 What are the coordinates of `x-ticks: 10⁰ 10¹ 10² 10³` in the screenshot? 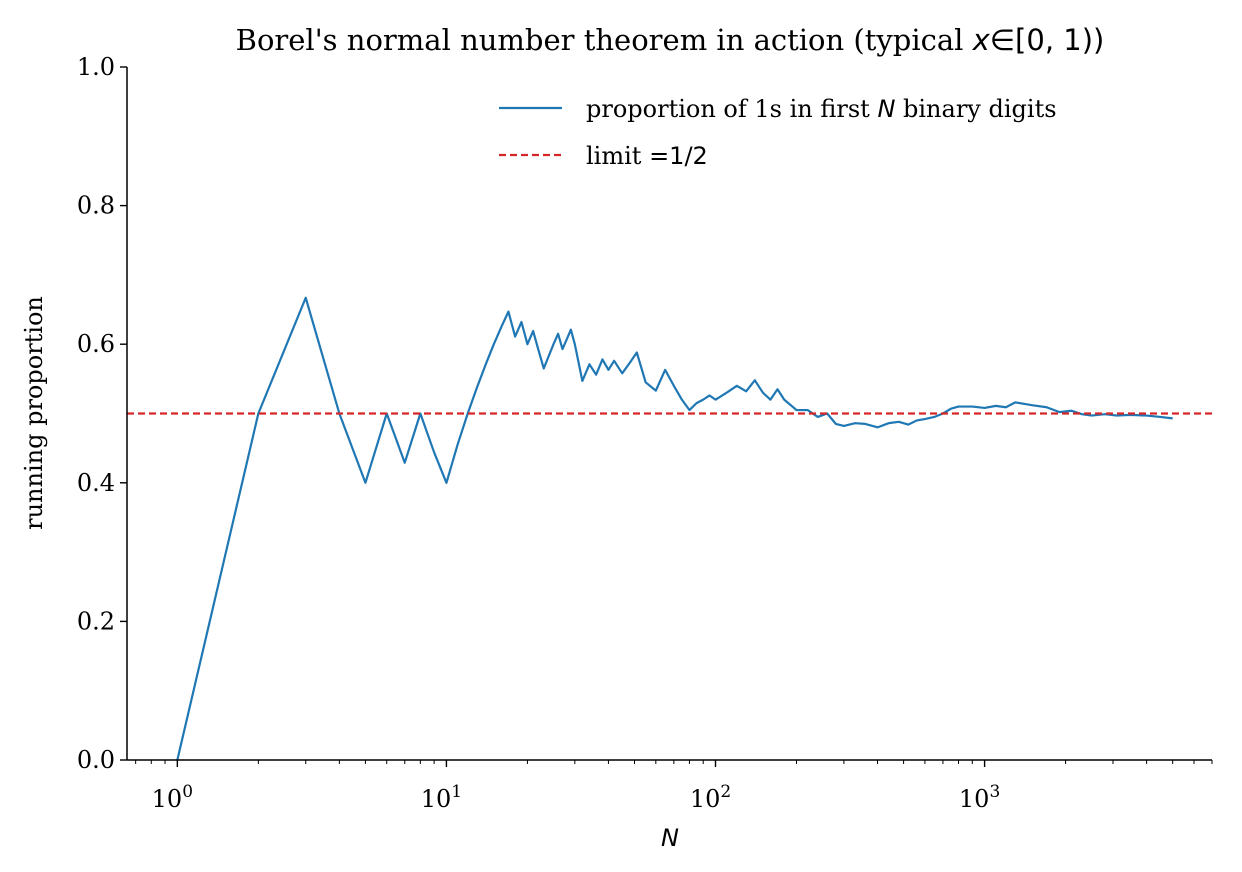 It's located at (674, 786).